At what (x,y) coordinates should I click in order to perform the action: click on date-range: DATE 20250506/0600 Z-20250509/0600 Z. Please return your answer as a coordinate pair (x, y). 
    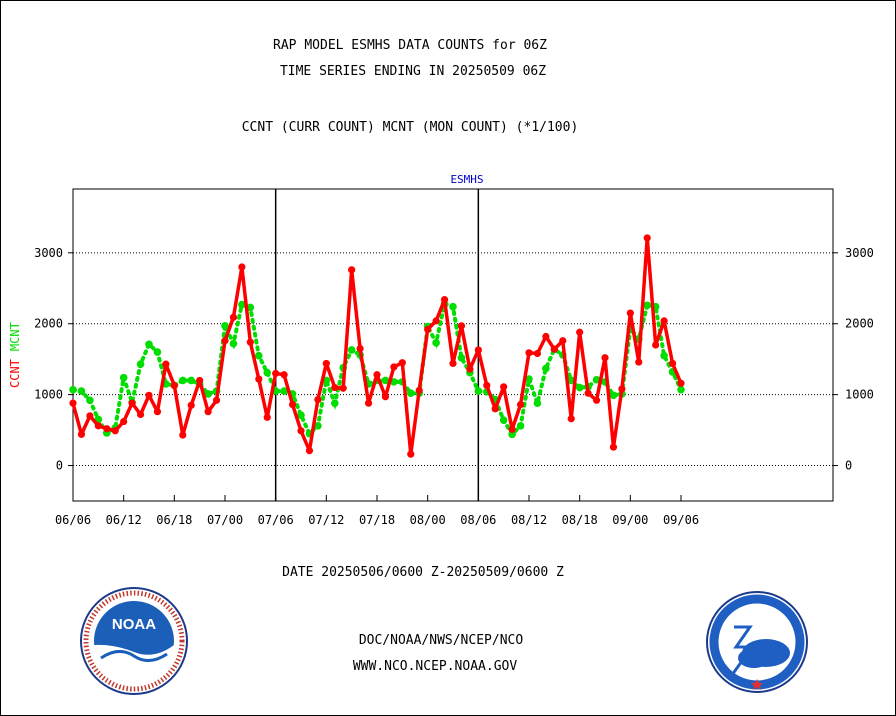
    Looking at the image, I should click on (423, 572).